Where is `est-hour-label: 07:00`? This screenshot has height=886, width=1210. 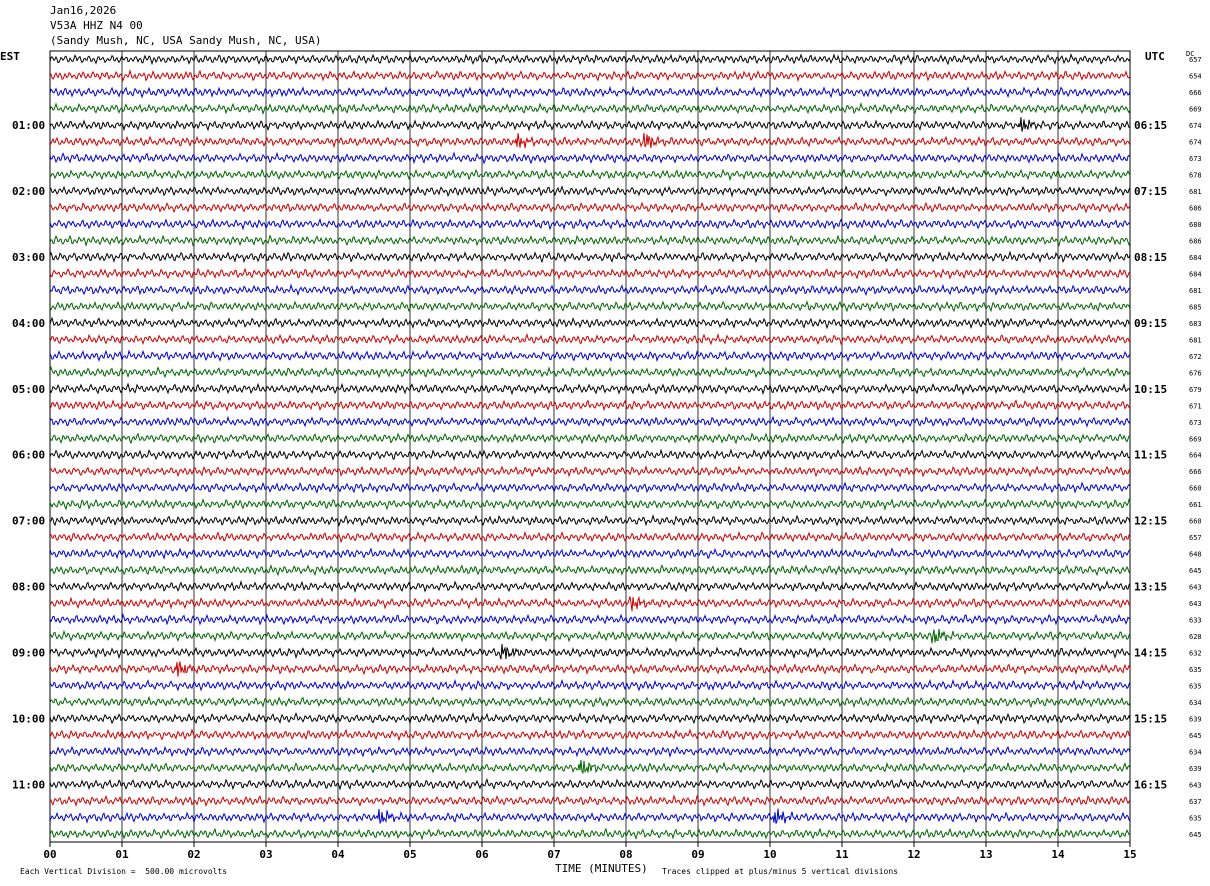
est-hour-label: 07:00 is located at coordinates (28, 521).